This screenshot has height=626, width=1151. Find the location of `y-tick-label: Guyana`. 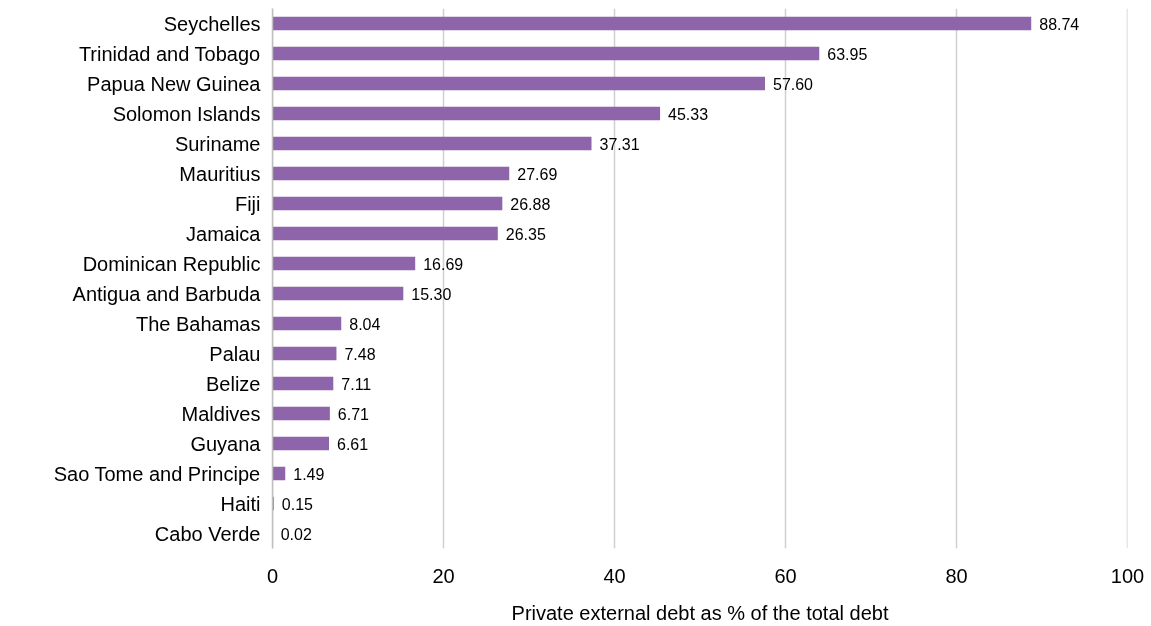

y-tick-label: Guyana is located at coordinates (226, 443).